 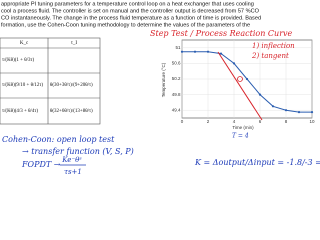 What do you see at coordinates (20, 111) in the screenshot?
I see `table-cell: τ/(Kθ)(4/3 + θ/4τ)` at bounding box center [20, 111].